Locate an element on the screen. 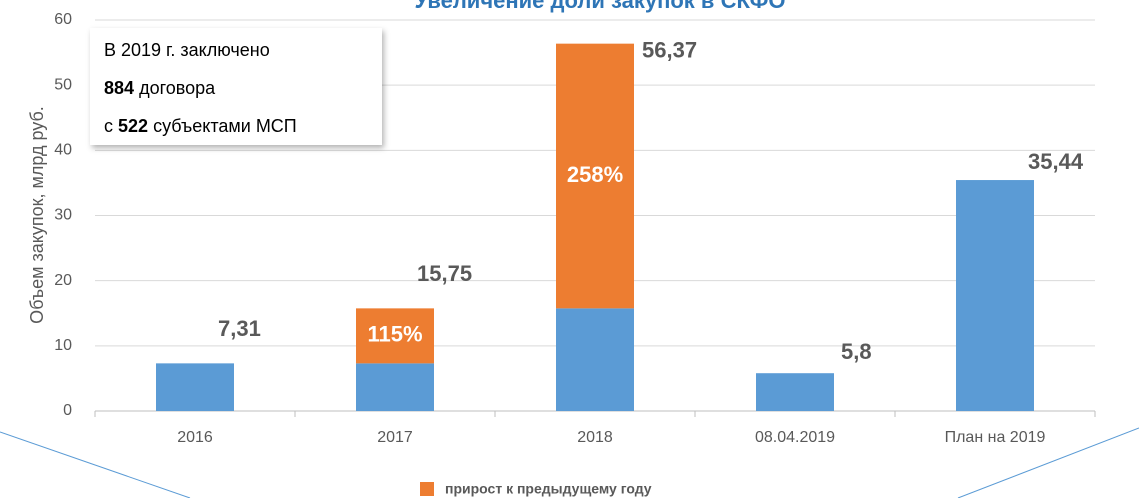  x-tick-label: 2018 is located at coordinates (595, 437).